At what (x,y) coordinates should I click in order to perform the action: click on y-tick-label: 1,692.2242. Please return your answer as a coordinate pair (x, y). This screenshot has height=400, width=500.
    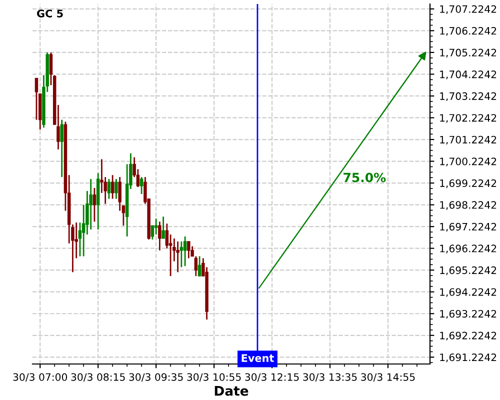
    Looking at the image, I should click on (468, 336).